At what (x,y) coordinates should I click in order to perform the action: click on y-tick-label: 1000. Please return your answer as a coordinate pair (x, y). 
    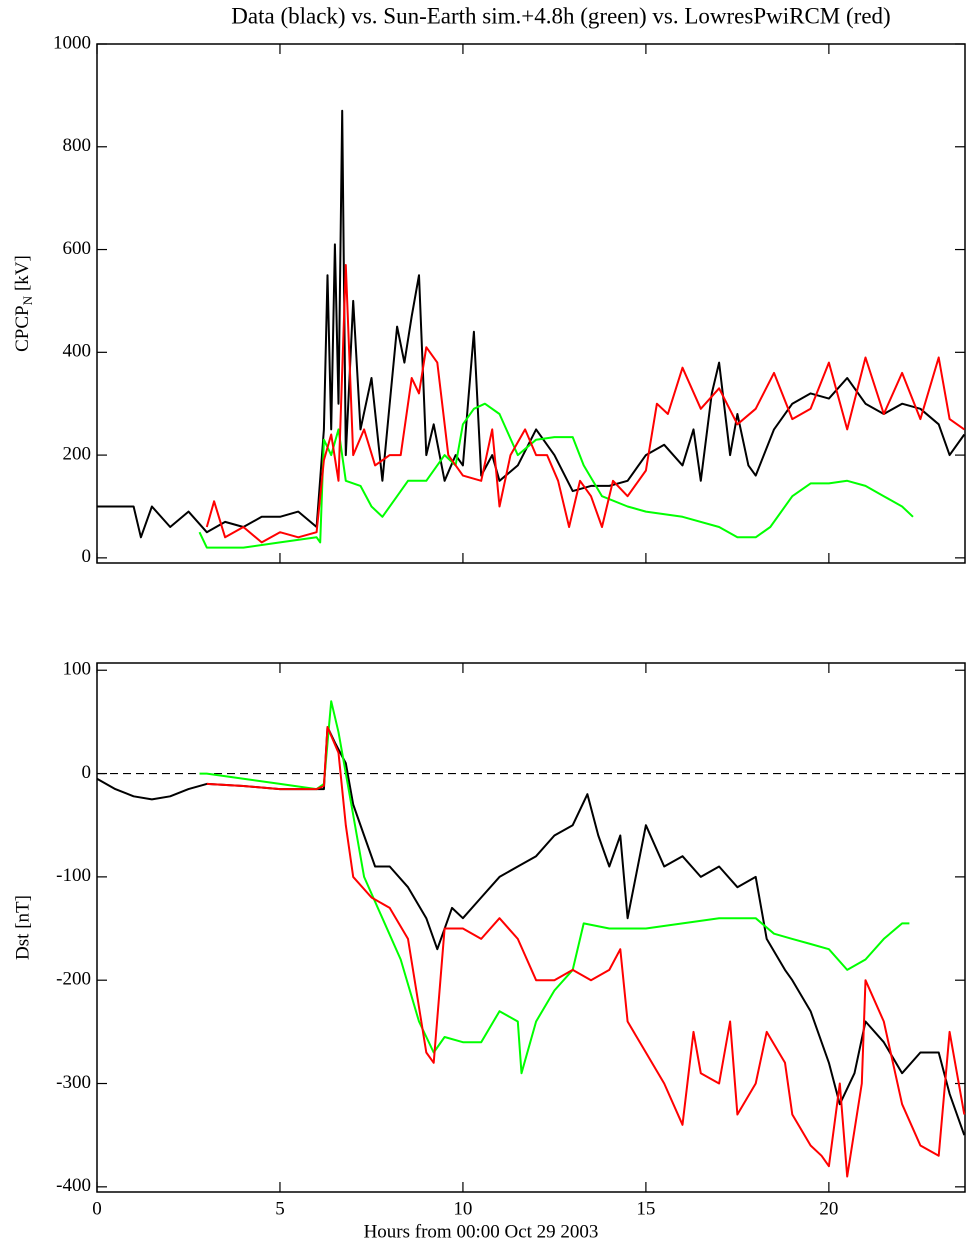
    Looking at the image, I should click on (72, 42).